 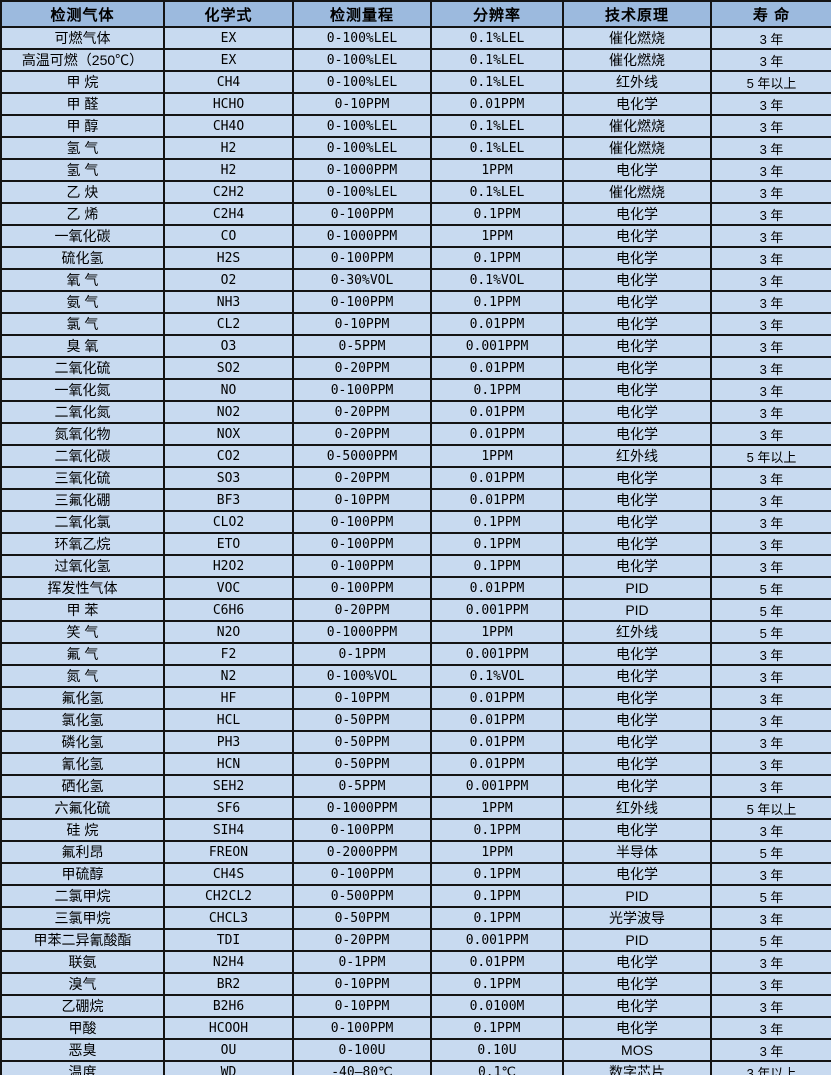 I want to click on table-row: 氯化氢 HCL 0-50PPM 0.01PPM 电化学 3 年, so click(x=415, y=720).